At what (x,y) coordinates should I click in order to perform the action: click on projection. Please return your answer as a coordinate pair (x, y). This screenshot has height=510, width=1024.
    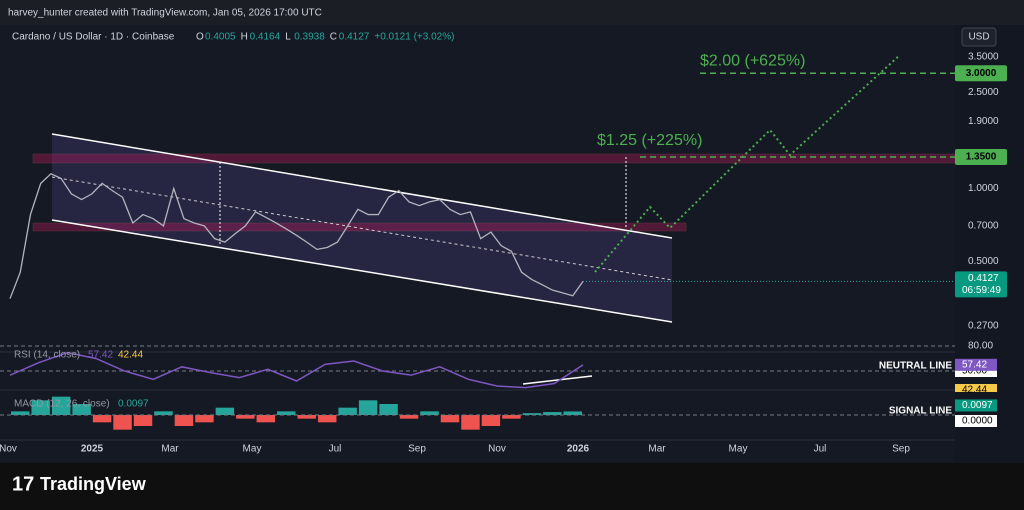
    Looking at the image, I should click on (747, 163).